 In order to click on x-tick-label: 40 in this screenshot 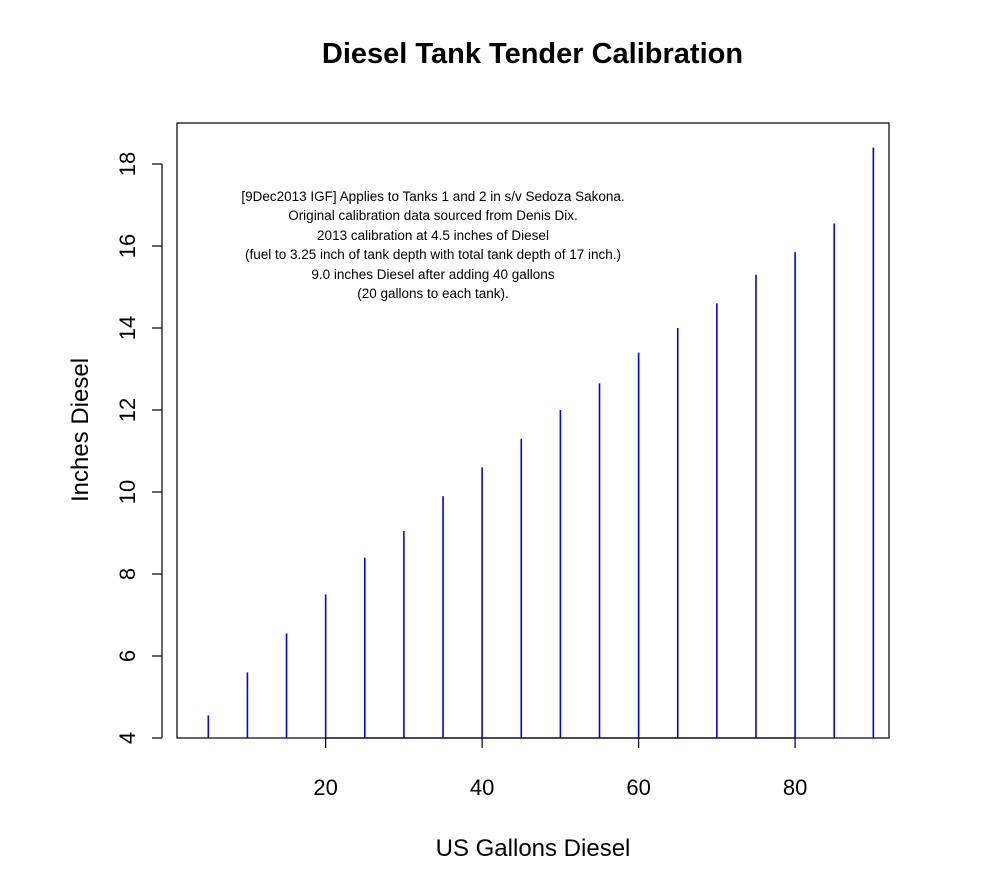, I will do `click(482, 787)`.